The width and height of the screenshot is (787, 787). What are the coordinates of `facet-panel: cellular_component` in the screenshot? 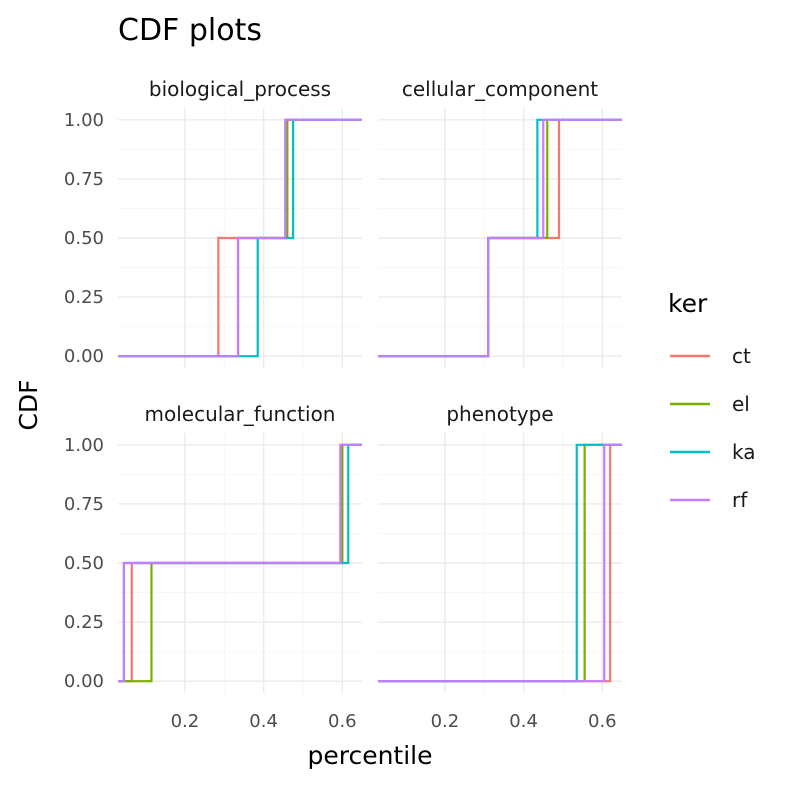 It's located at (500, 222).